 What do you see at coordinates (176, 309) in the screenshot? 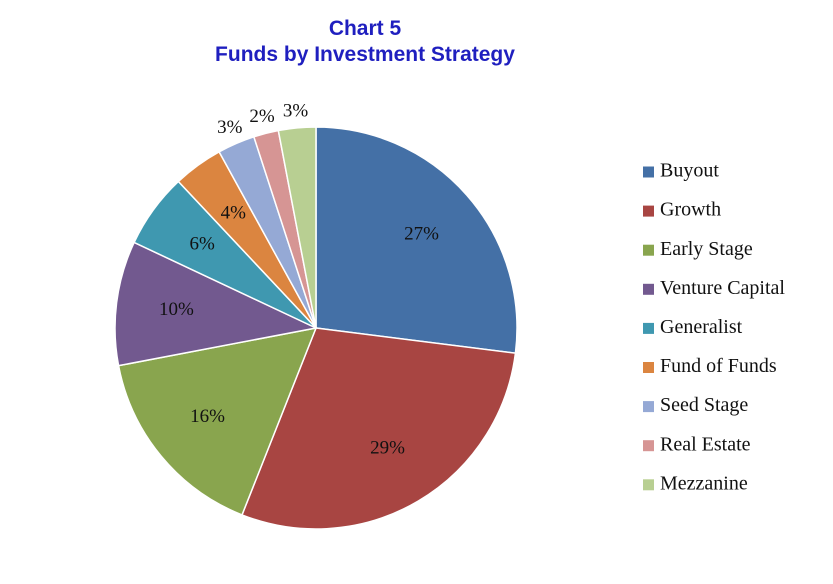
I see `slice-label-venture-capital: 10%` at bounding box center [176, 309].